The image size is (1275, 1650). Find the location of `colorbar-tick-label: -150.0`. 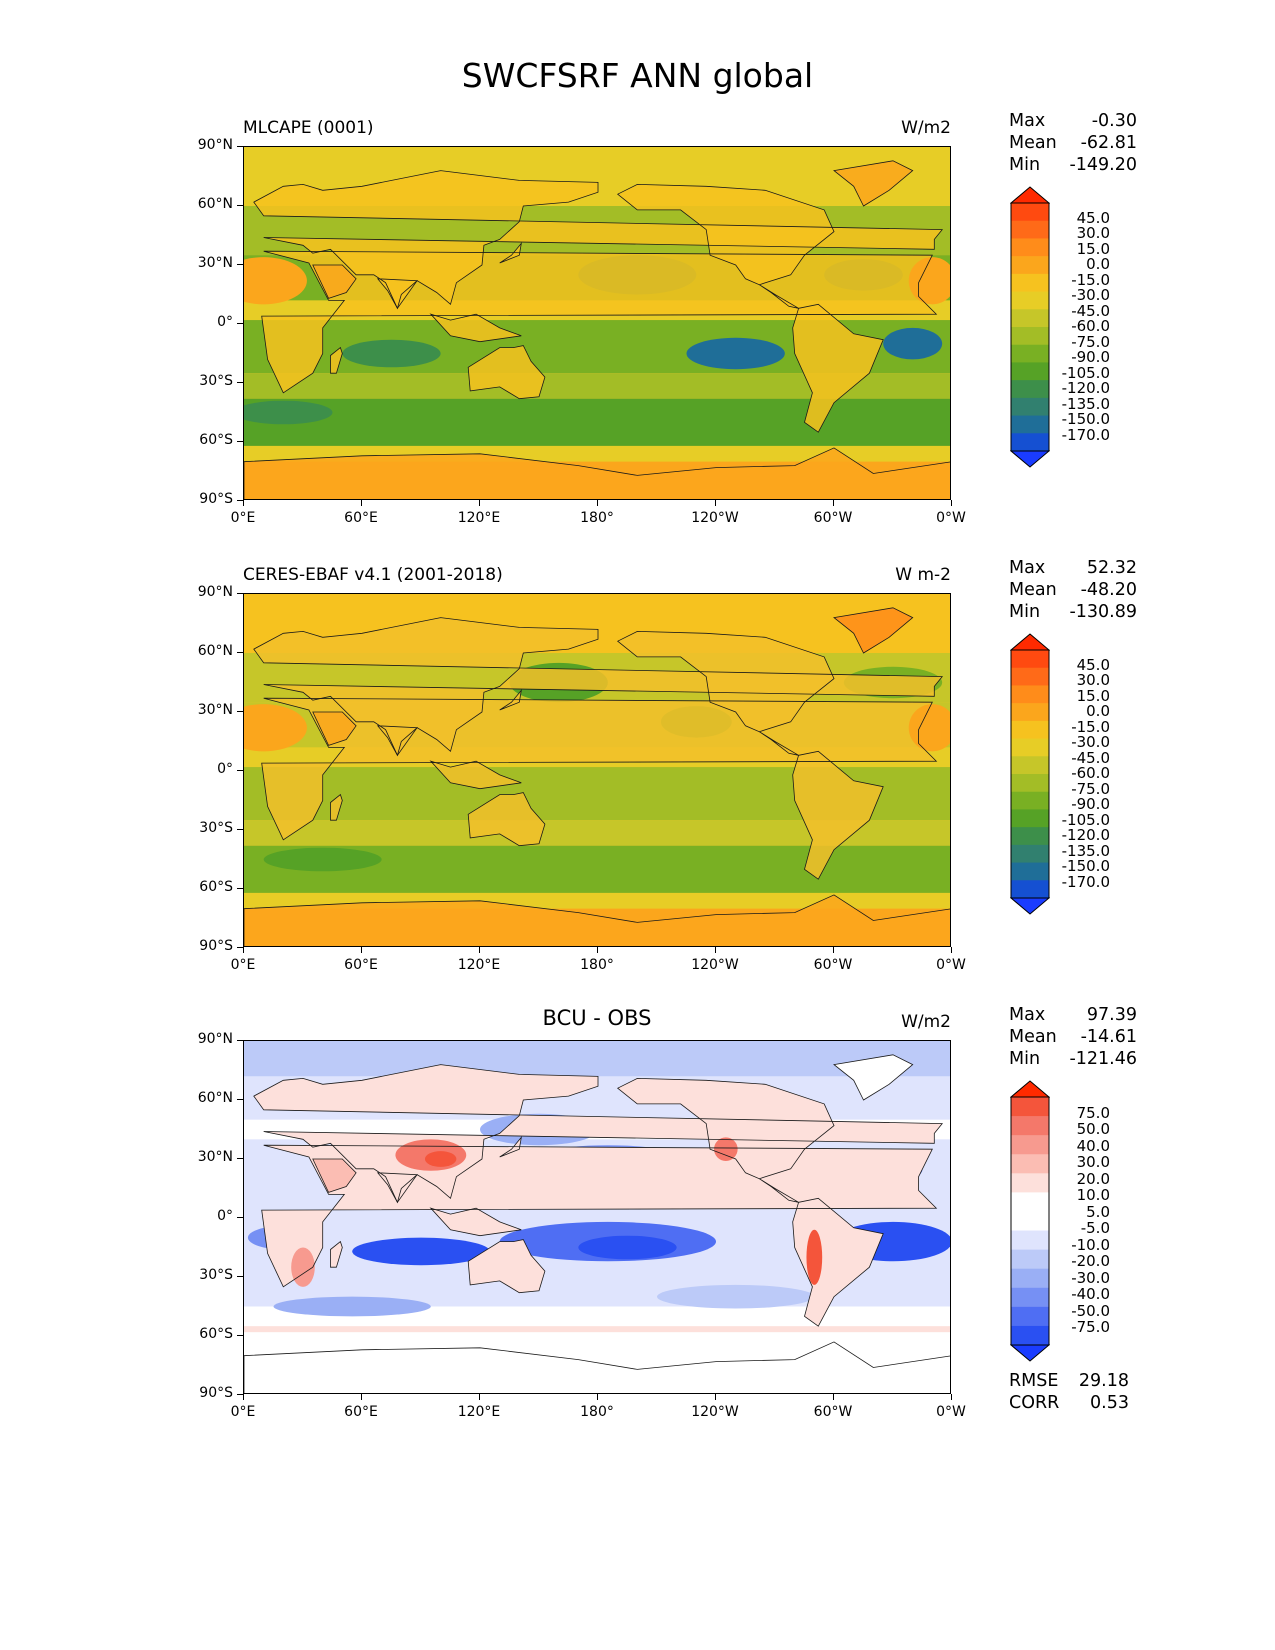

colorbar-tick-label: -150.0 is located at coordinates (1085, 419).